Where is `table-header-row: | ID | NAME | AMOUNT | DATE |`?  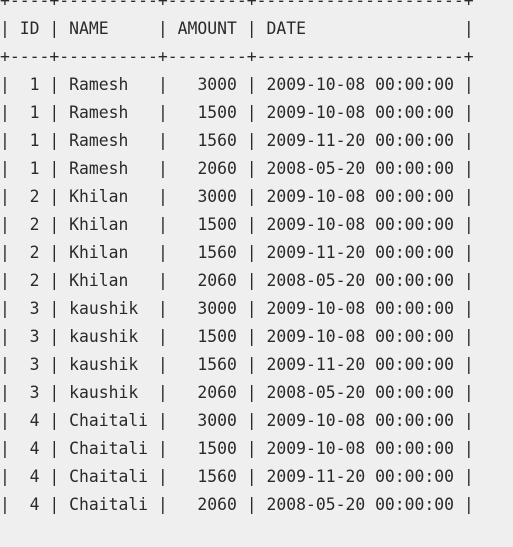
table-header-row: | ID | NAME | AMOUNT | DATE | is located at coordinates (237, 28).